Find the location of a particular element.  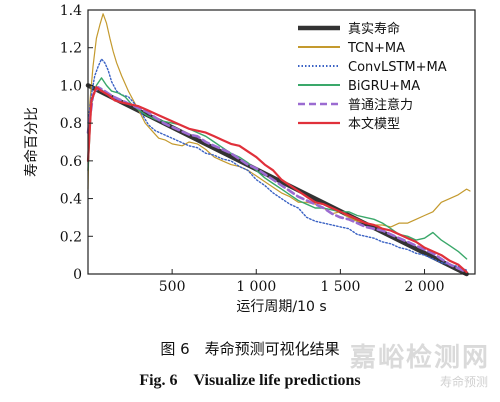

y-tick-label: 0 is located at coordinates (77, 275).